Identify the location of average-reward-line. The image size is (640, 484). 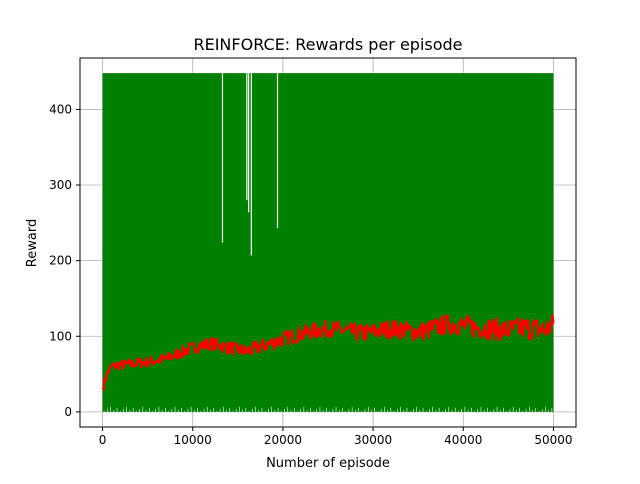
(328, 352).